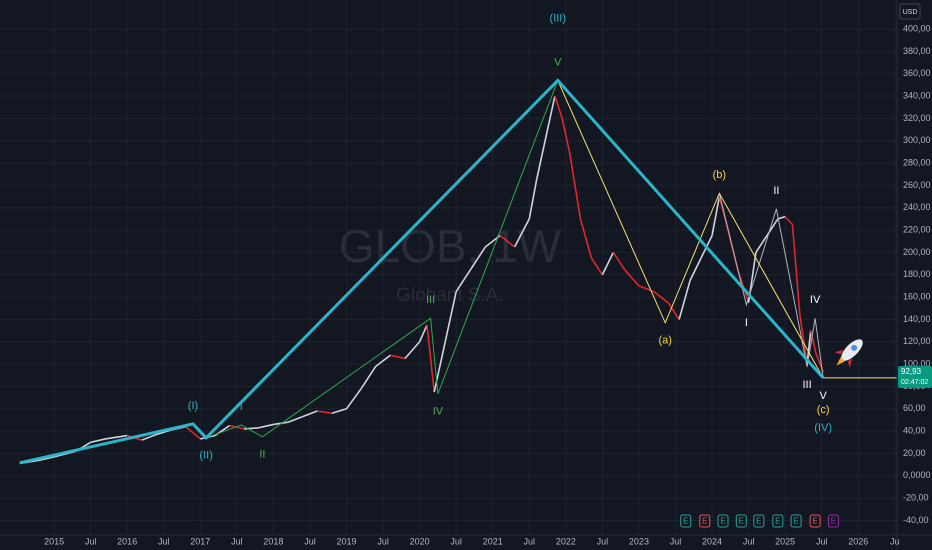 This screenshot has height=550, width=932. What do you see at coordinates (914, 382) in the screenshot?
I see `countdown: 02:47:02` at bounding box center [914, 382].